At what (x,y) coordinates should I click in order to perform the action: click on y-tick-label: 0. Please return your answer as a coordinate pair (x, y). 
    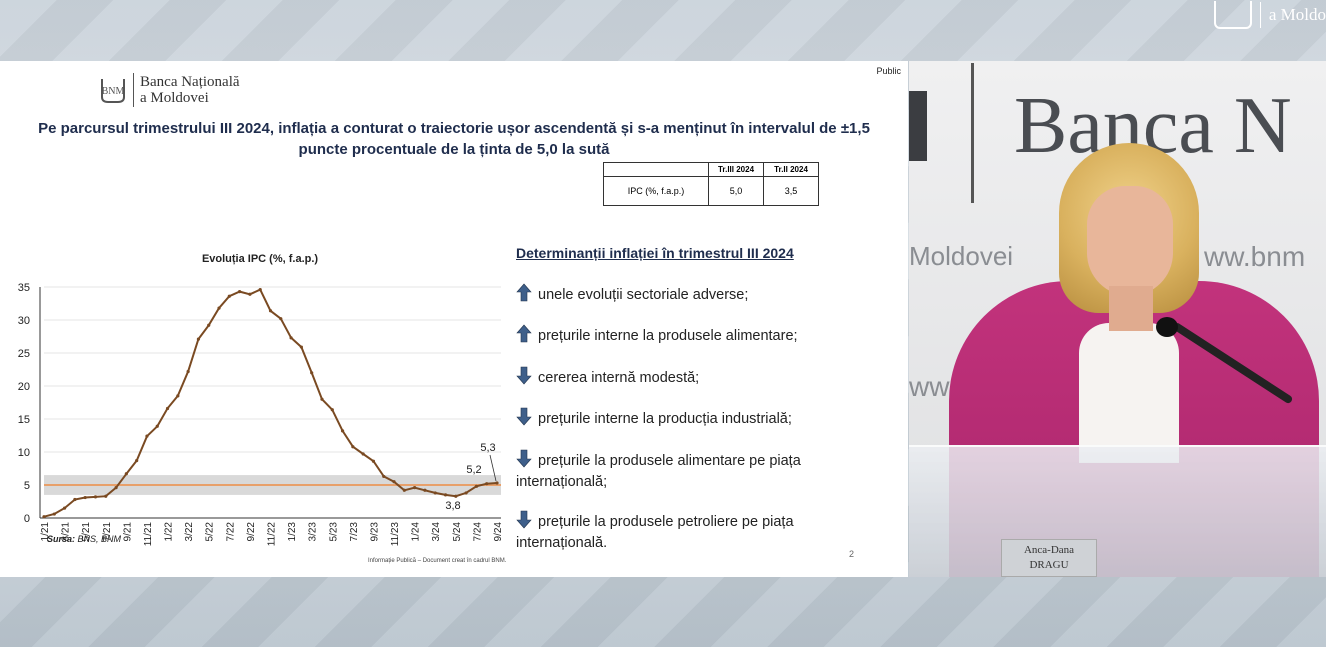
    Looking at the image, I should click on (27, 519).